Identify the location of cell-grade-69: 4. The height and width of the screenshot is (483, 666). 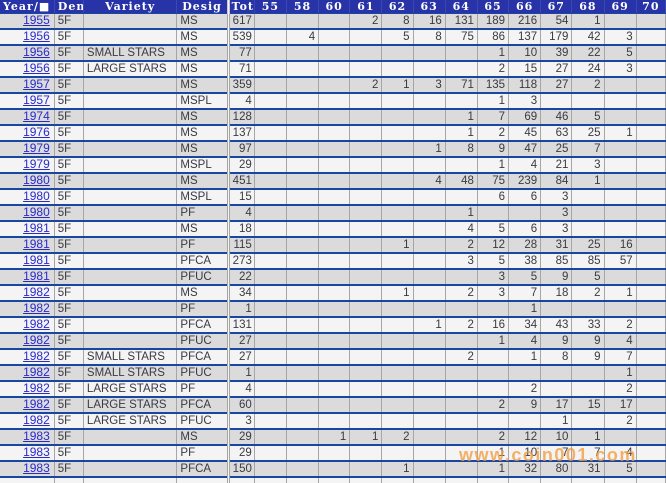
(620, 341).